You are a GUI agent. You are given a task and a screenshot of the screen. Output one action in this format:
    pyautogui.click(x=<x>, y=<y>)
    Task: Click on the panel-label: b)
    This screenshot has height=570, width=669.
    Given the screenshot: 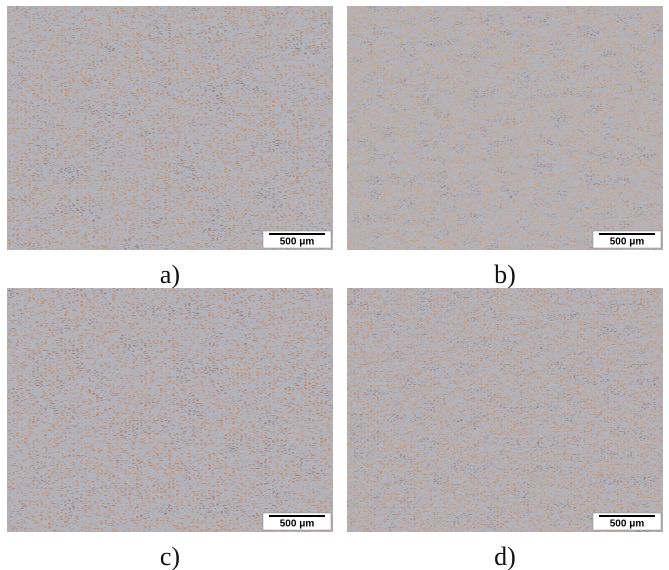 What is the action you would take?
    pyautogui.click(x=505, y=274)
    